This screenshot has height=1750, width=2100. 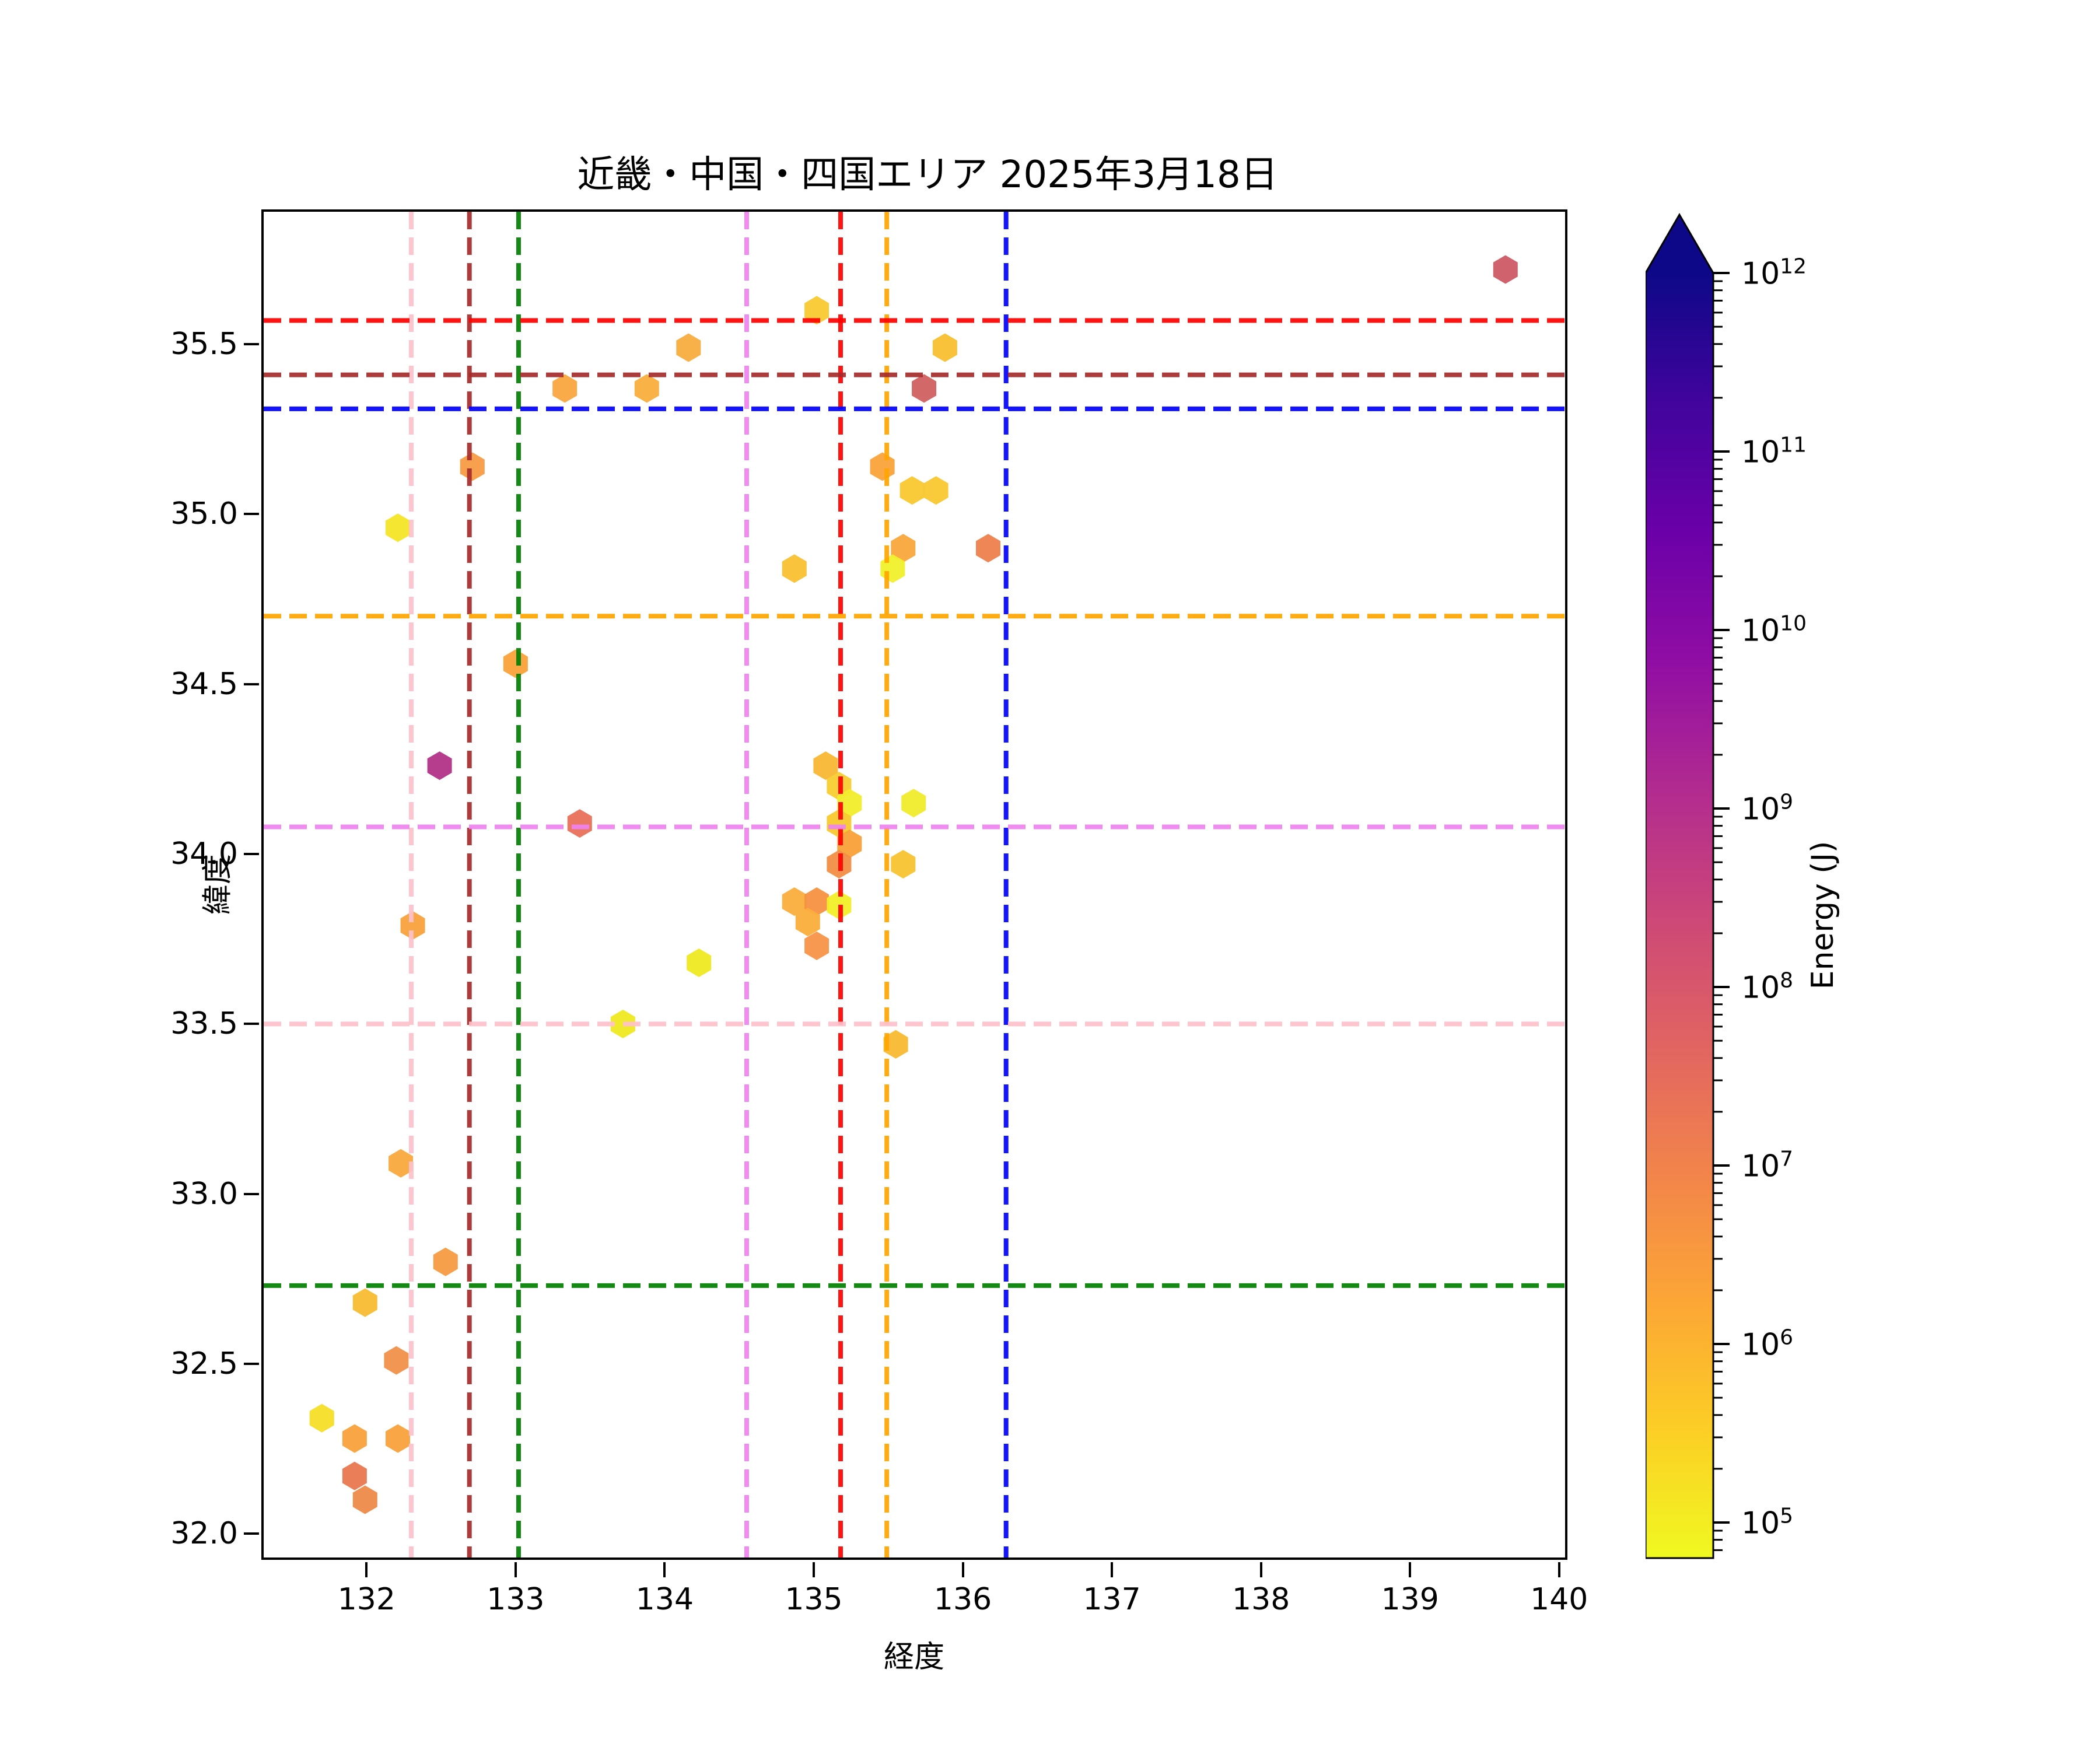 What do you see at coordinates (204, 1024) in the screenshot?
I see `y-tick-label: 33.5` at bounding box center [204, 1024].